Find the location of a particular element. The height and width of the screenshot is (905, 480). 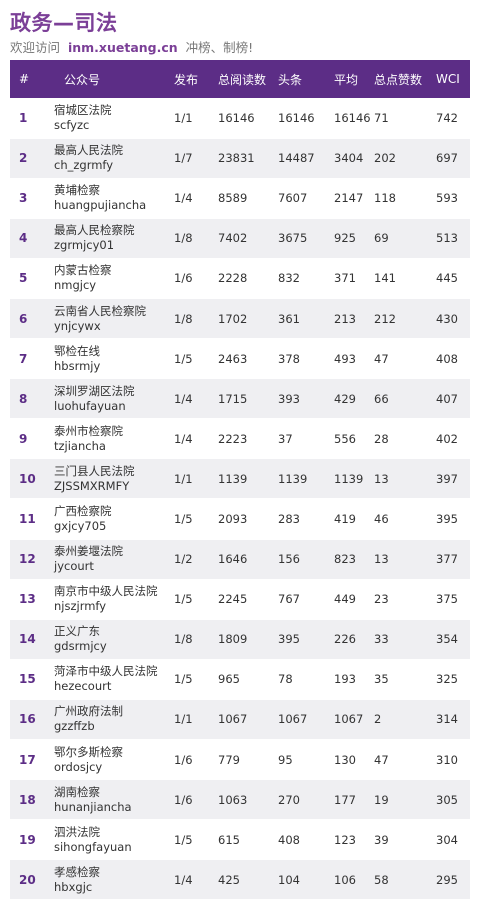

welcome-text: 欢迎访问 is located at coordinates (35, 47).